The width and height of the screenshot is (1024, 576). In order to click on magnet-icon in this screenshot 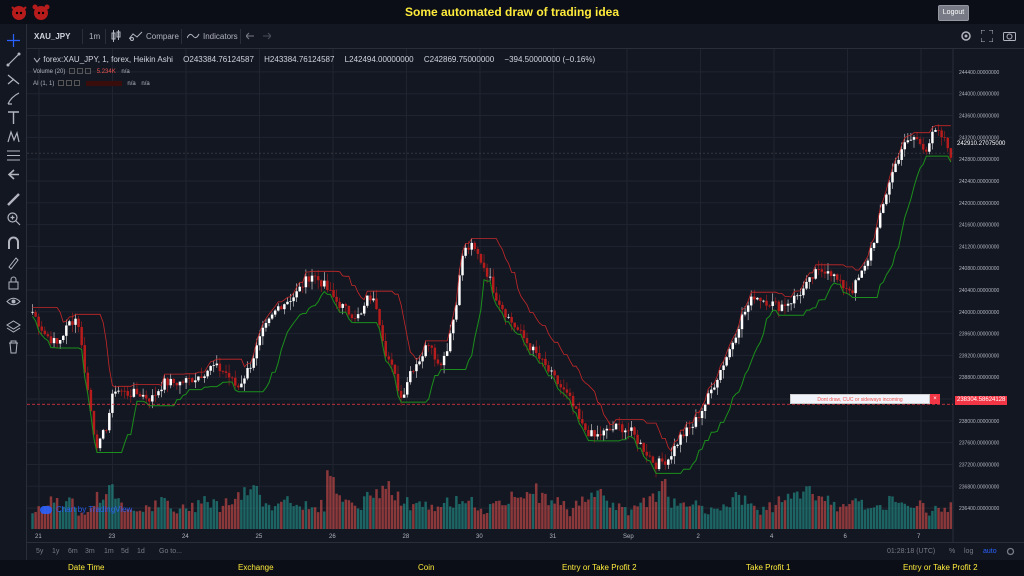, I will do `click(13, 243)`.